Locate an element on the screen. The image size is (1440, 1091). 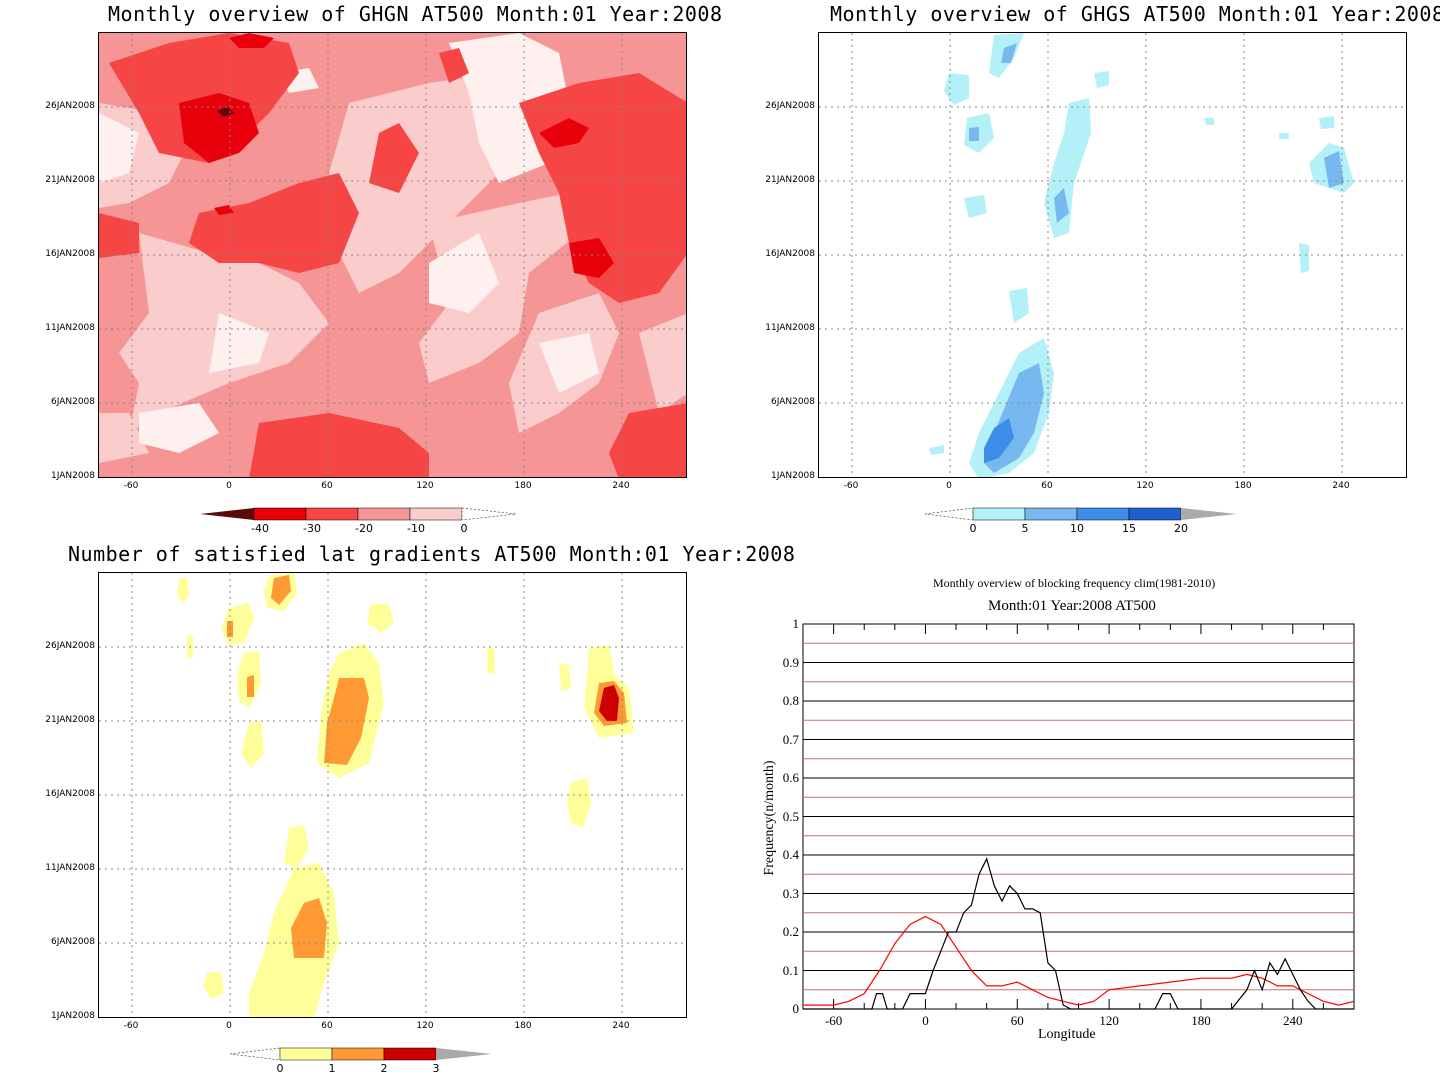
ghgs-xtick-1: -60 is located at coordinates (851, 486).